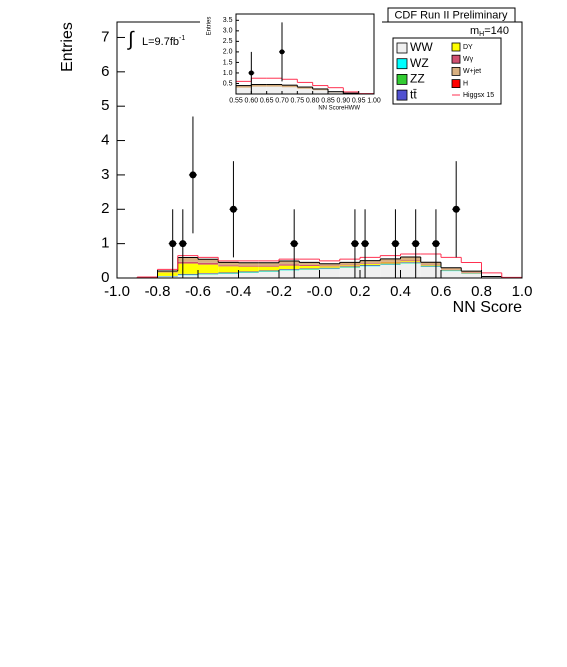 The height and width of the screenshot is (667, 567). I want to click on y-tick-label: 1.0, so click(228, 73).